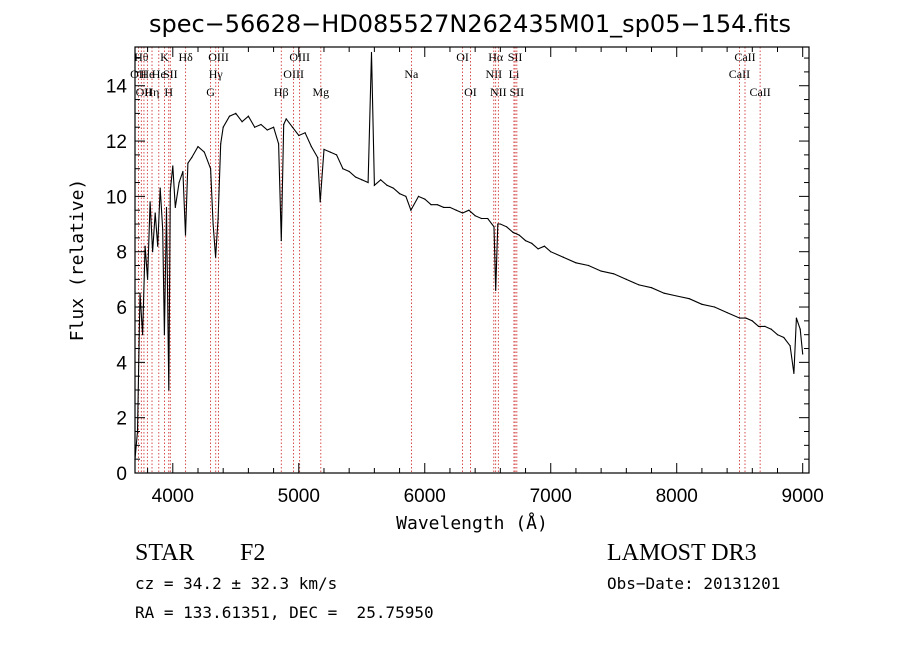 This screenshot has width=900, height=649. What do you see at coordinates (694, 583) in the screenshot?
I see `obs-date-readout: Obs−Date: 20131201` at bounding box center [694, 583].